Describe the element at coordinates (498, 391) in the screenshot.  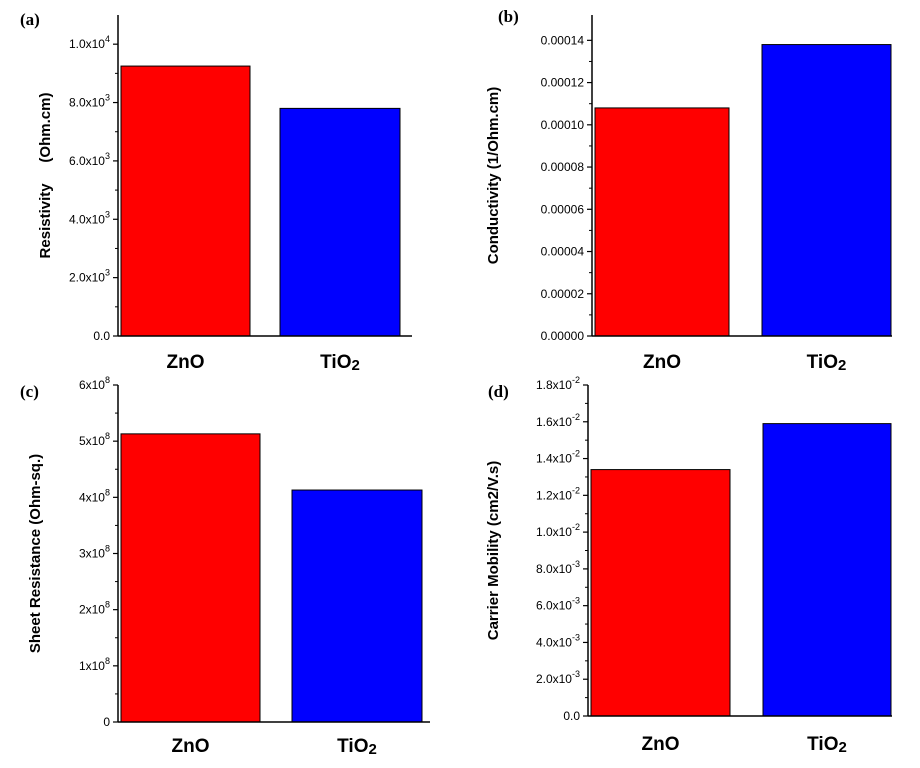
I see `panel-label: (d)` at that location.